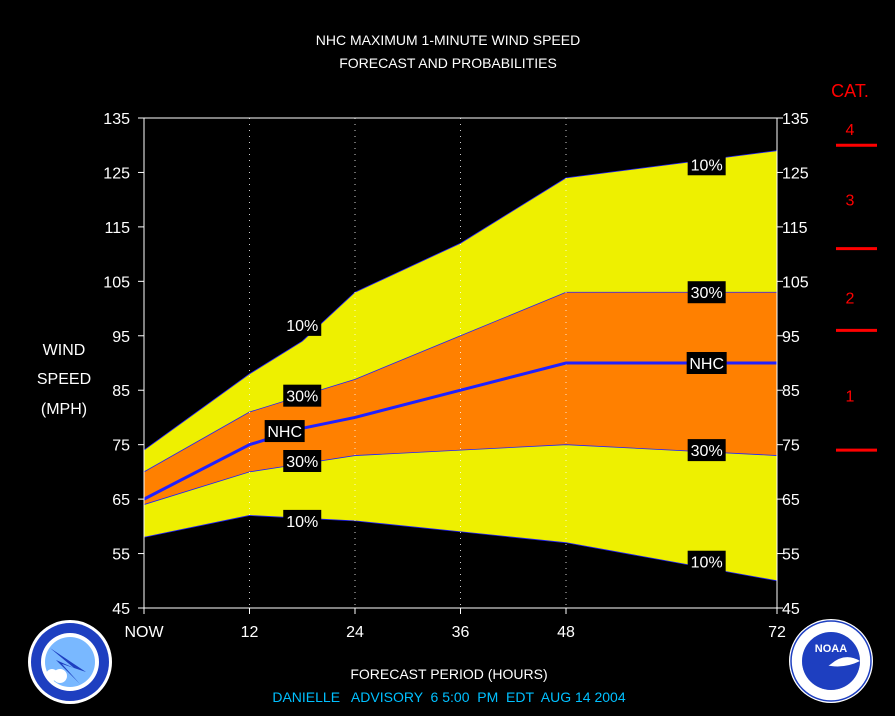 The image size is (895, 716). I want to click on y-tick-label-right-65: 65, so click(791, 500).